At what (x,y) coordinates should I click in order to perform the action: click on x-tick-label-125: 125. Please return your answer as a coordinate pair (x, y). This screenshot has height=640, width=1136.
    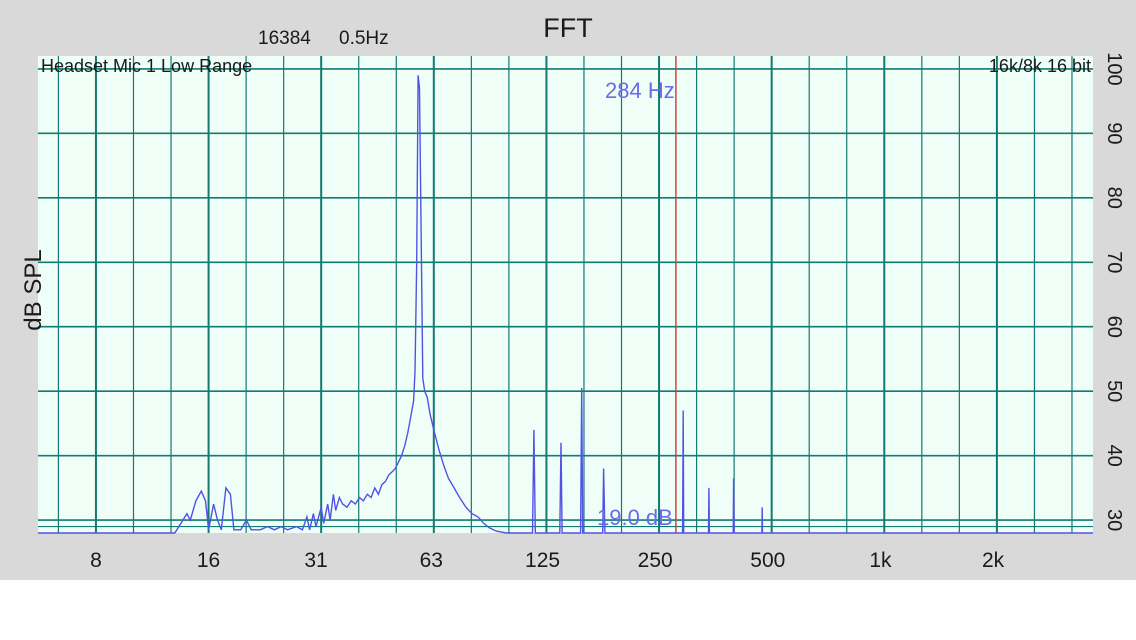
    Looking at the image, I should click on (542, 560).